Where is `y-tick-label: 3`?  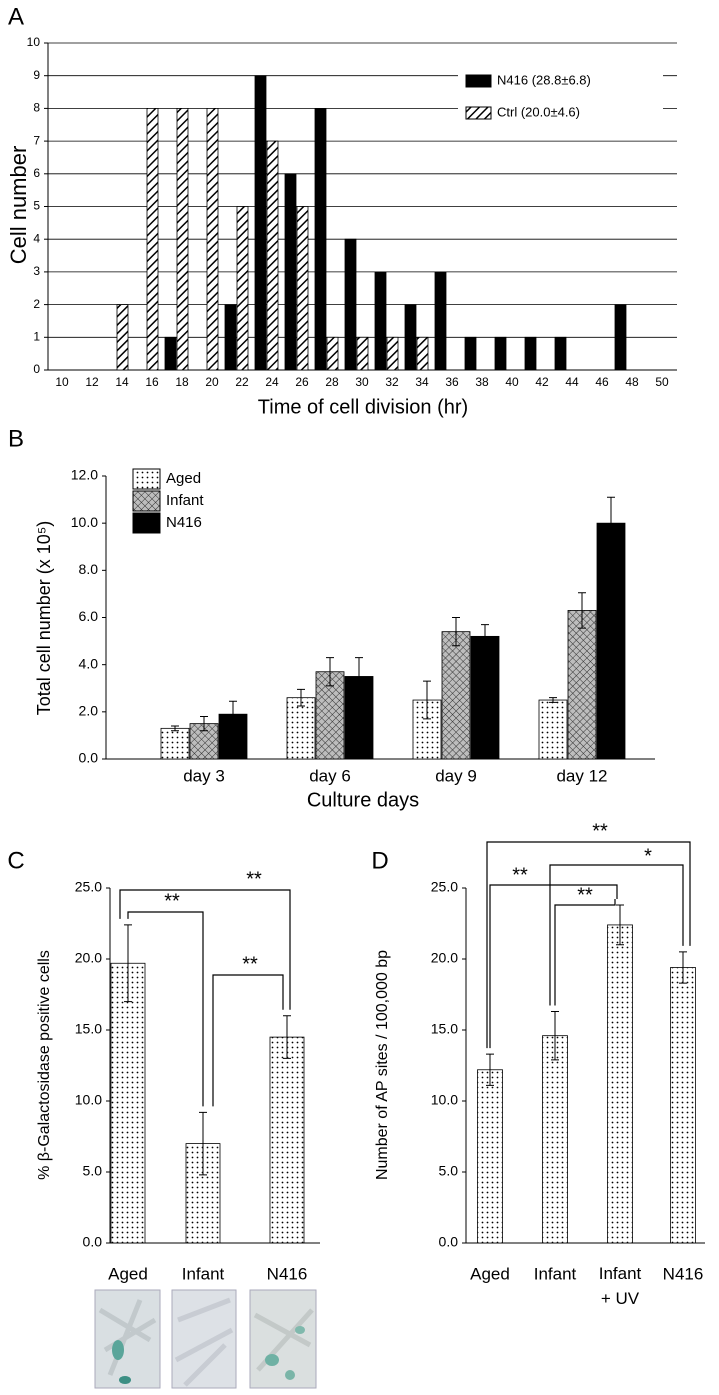
y-tick-label: 3 is located at coordinates (36, 271).